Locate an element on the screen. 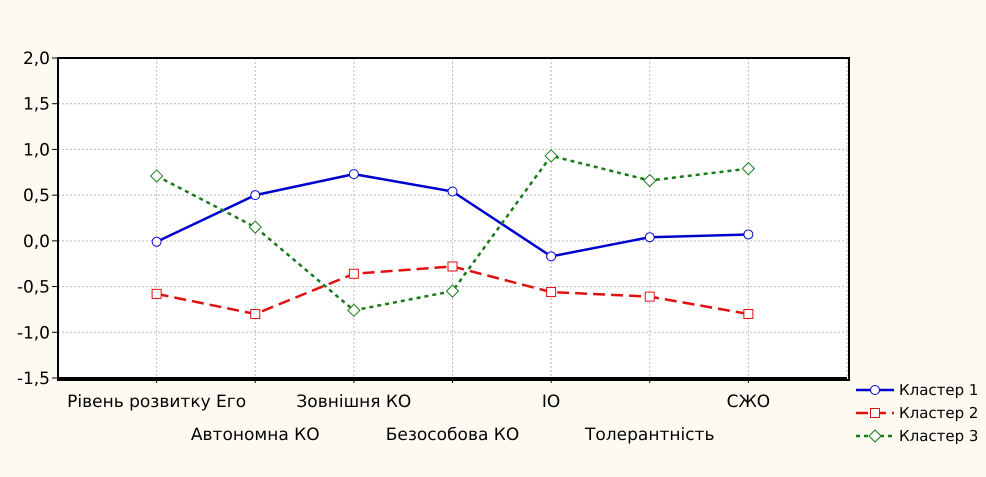 Image resolution: width=986 pixels, height=477 pixels. legend-label: Кластер 1 is located at coordinates (938, 389).